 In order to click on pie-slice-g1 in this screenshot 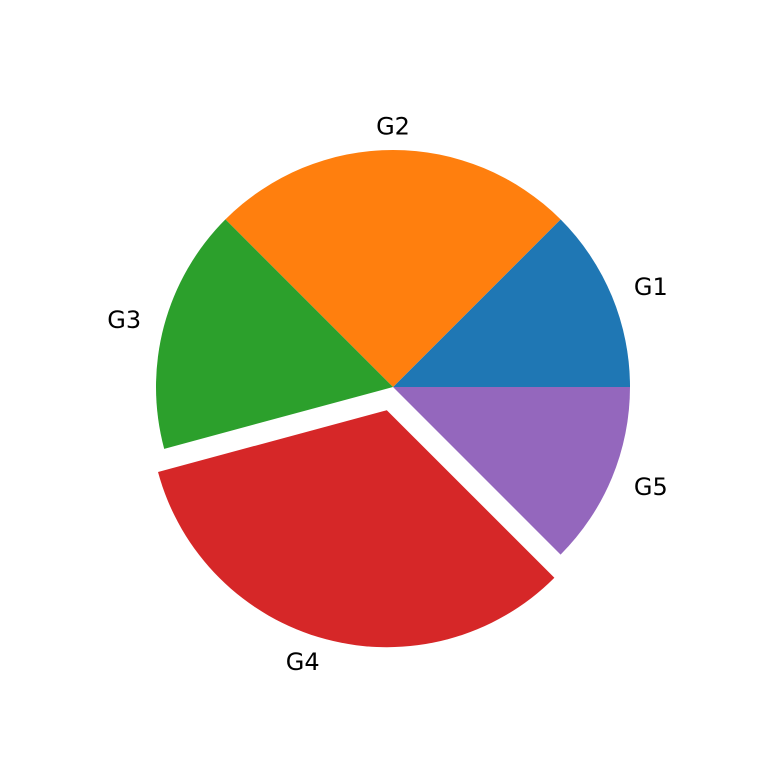, I will do `click(511, 303)`.